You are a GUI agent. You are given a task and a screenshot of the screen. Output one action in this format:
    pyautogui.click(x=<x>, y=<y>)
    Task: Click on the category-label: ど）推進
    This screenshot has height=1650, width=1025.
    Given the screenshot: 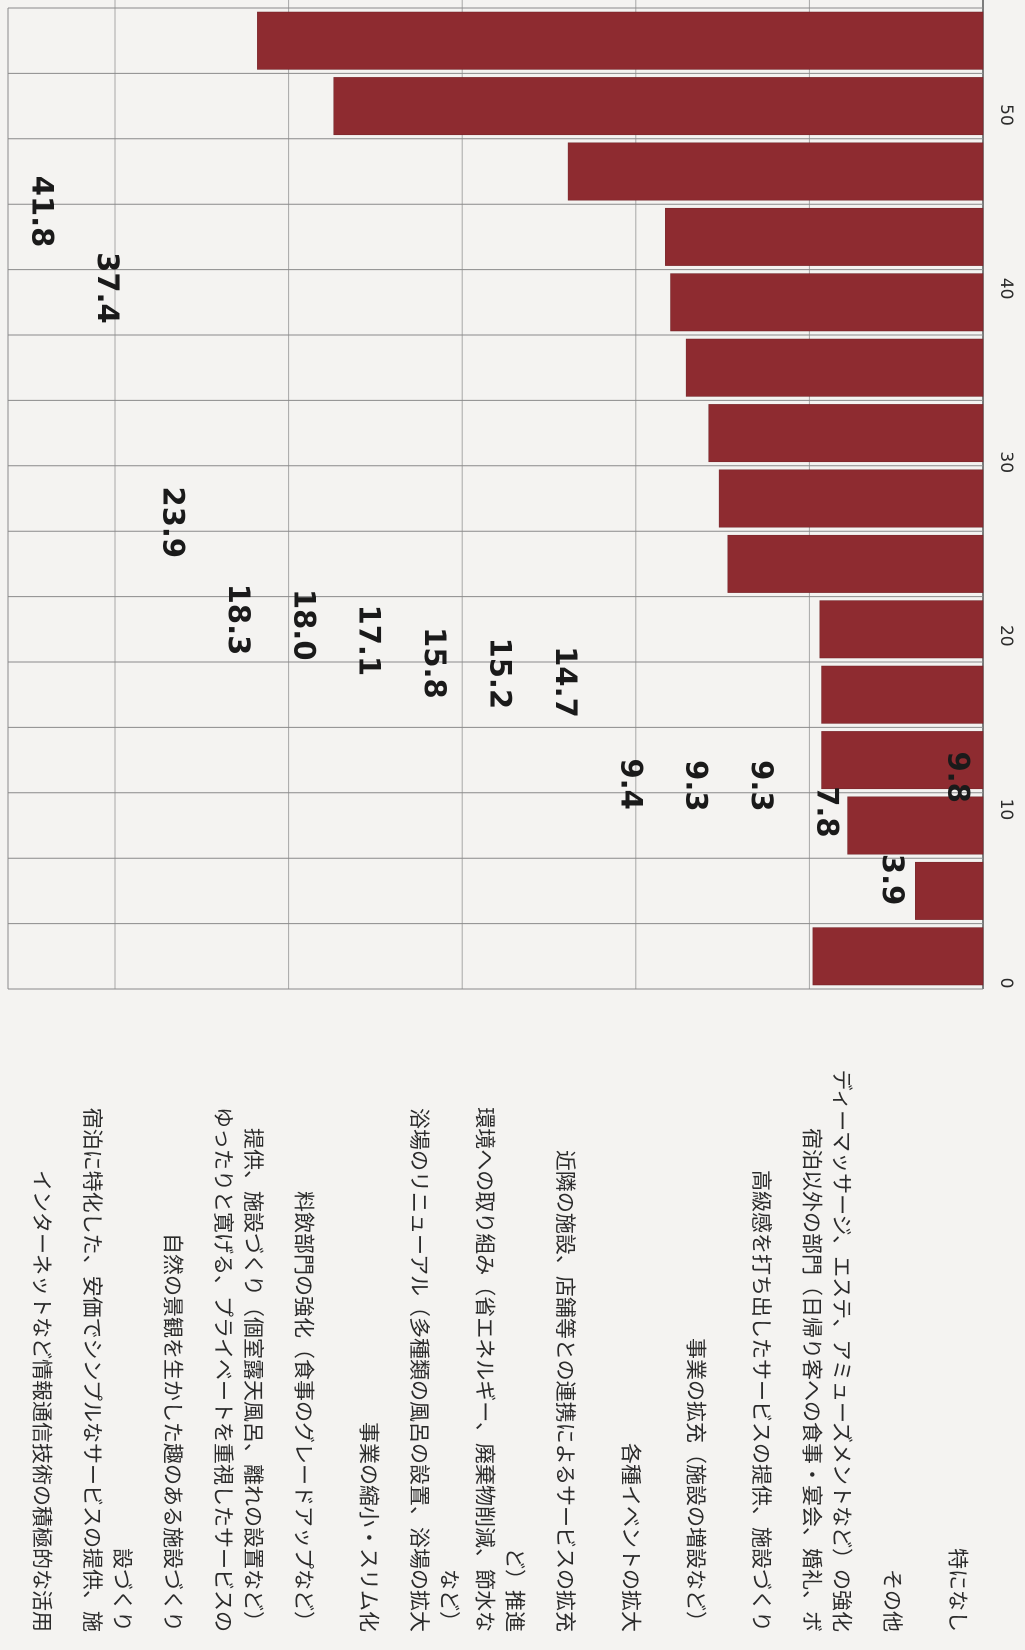 What is the action you would take?
    pyautogui.click(x=515, y=1590)
    